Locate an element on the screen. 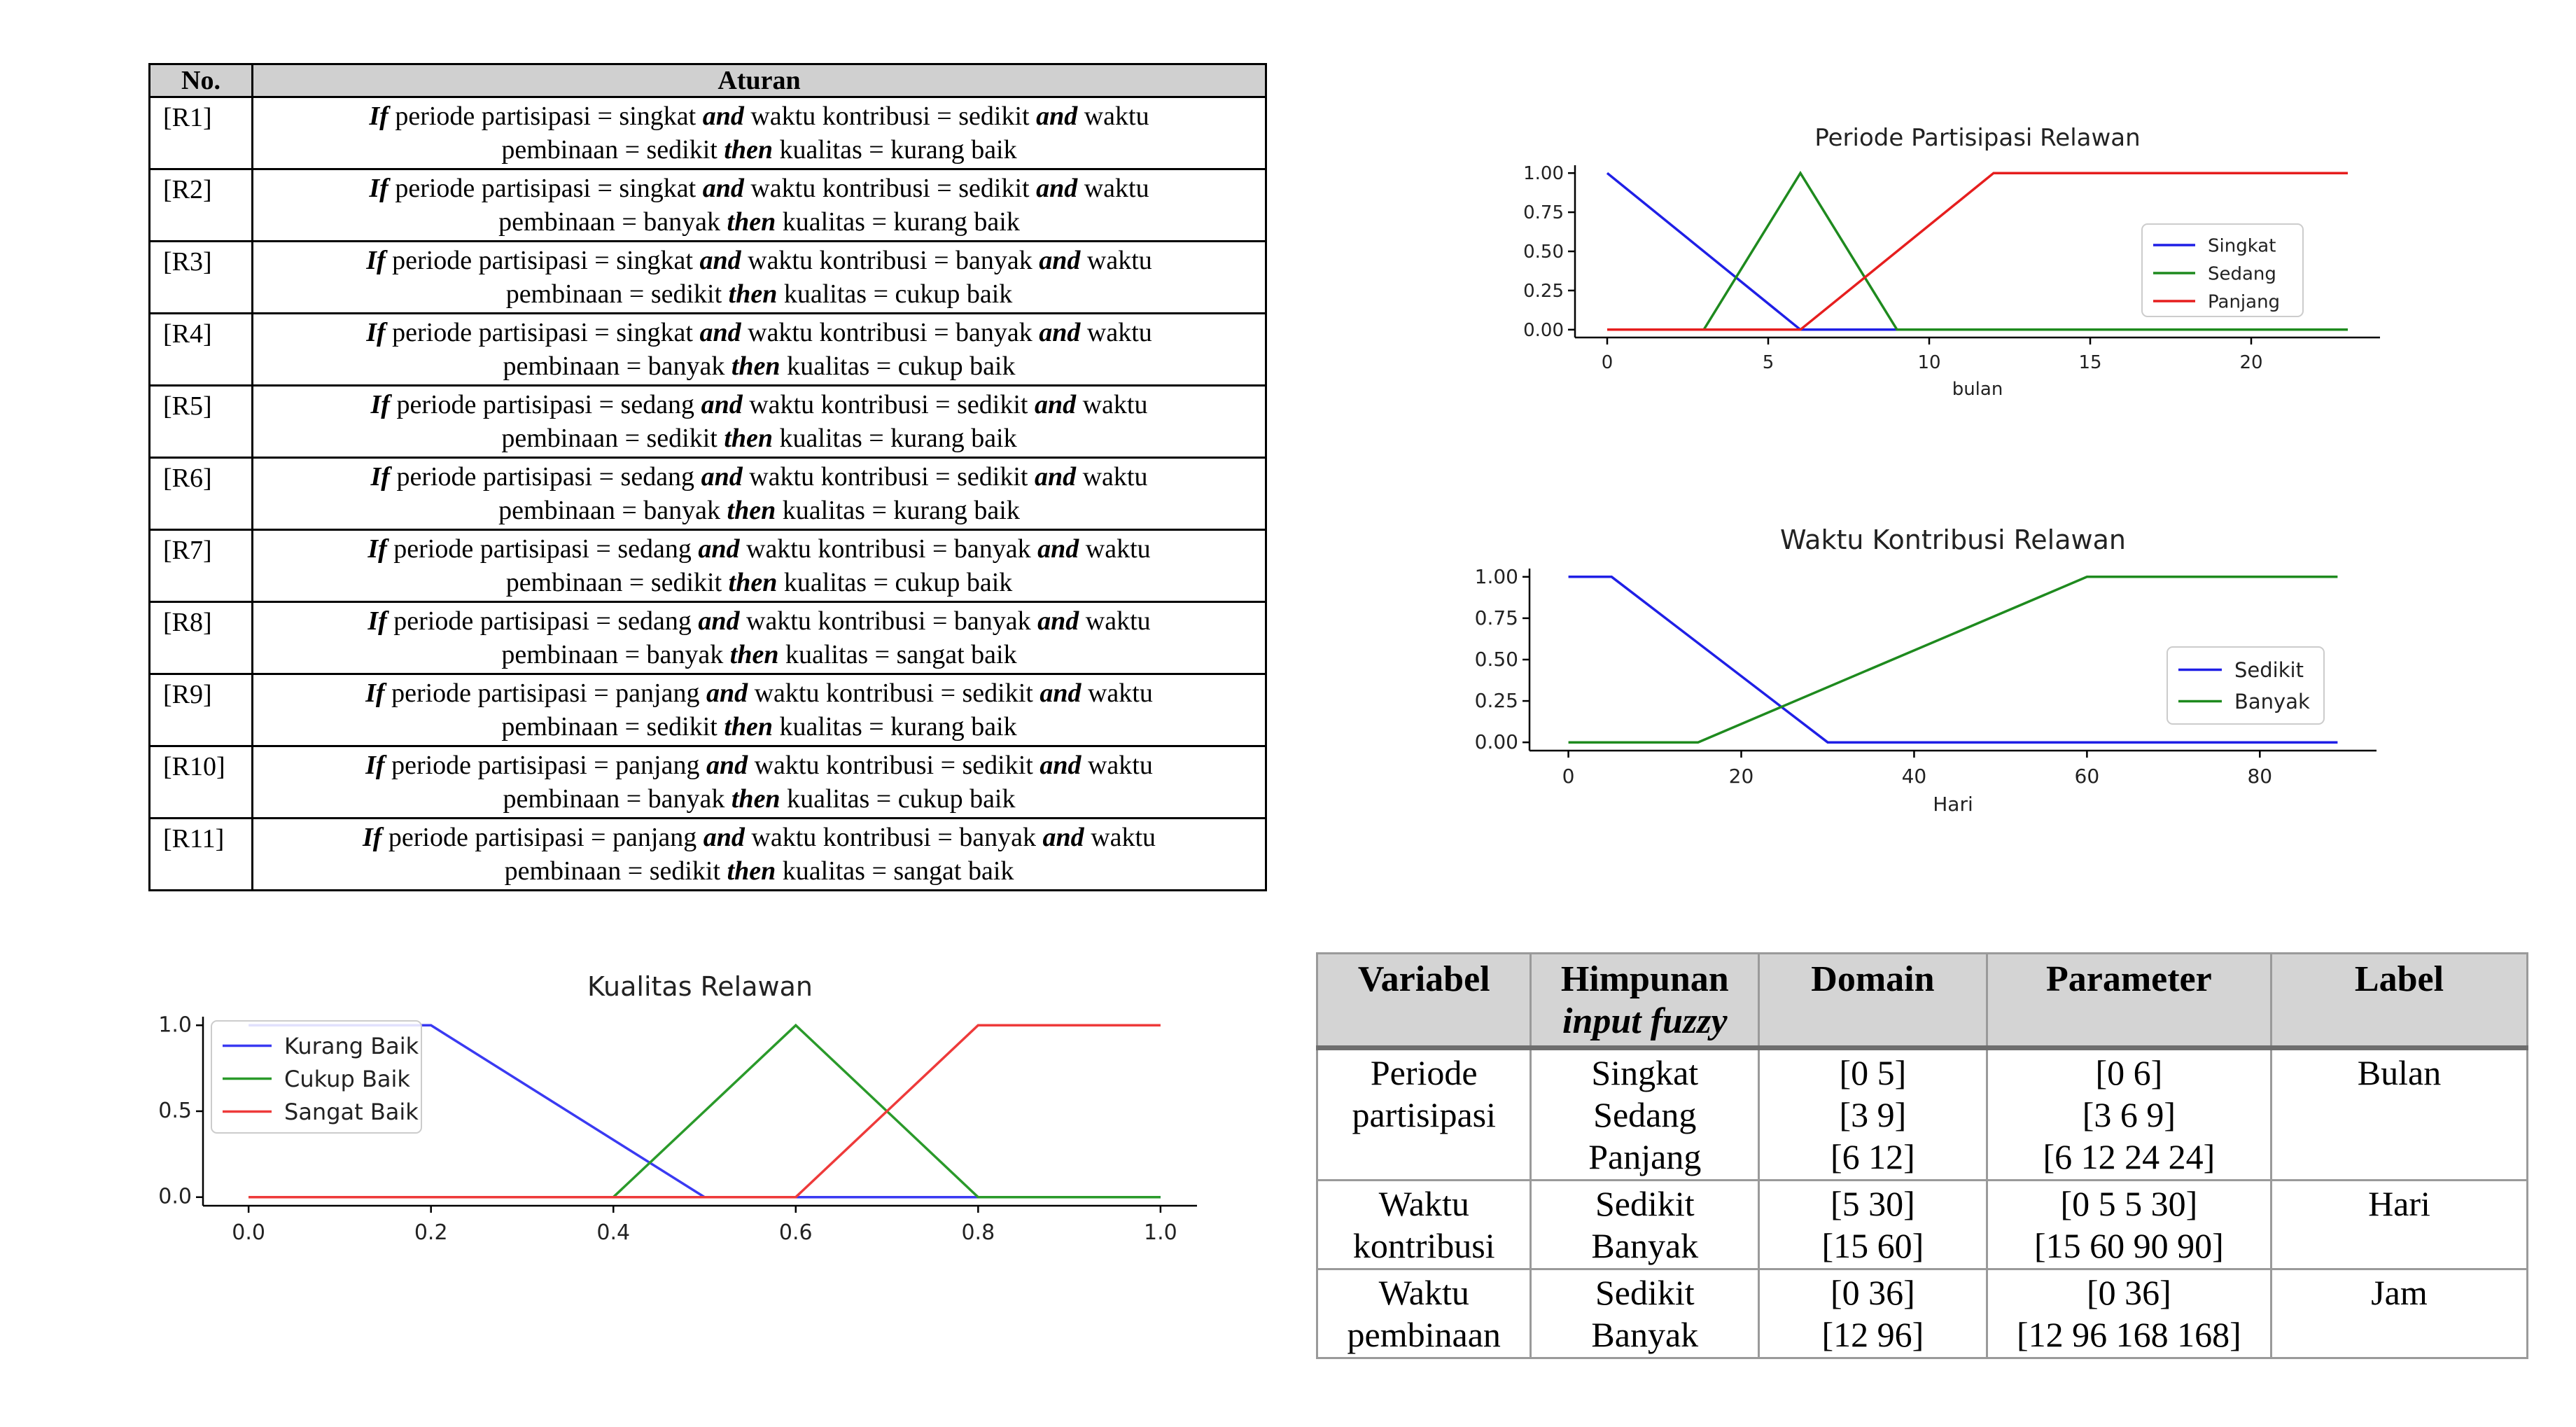 This screenshot has height=1427, width=2576. y-tick-label: 0.5 is located at coordinates (175, 1111).